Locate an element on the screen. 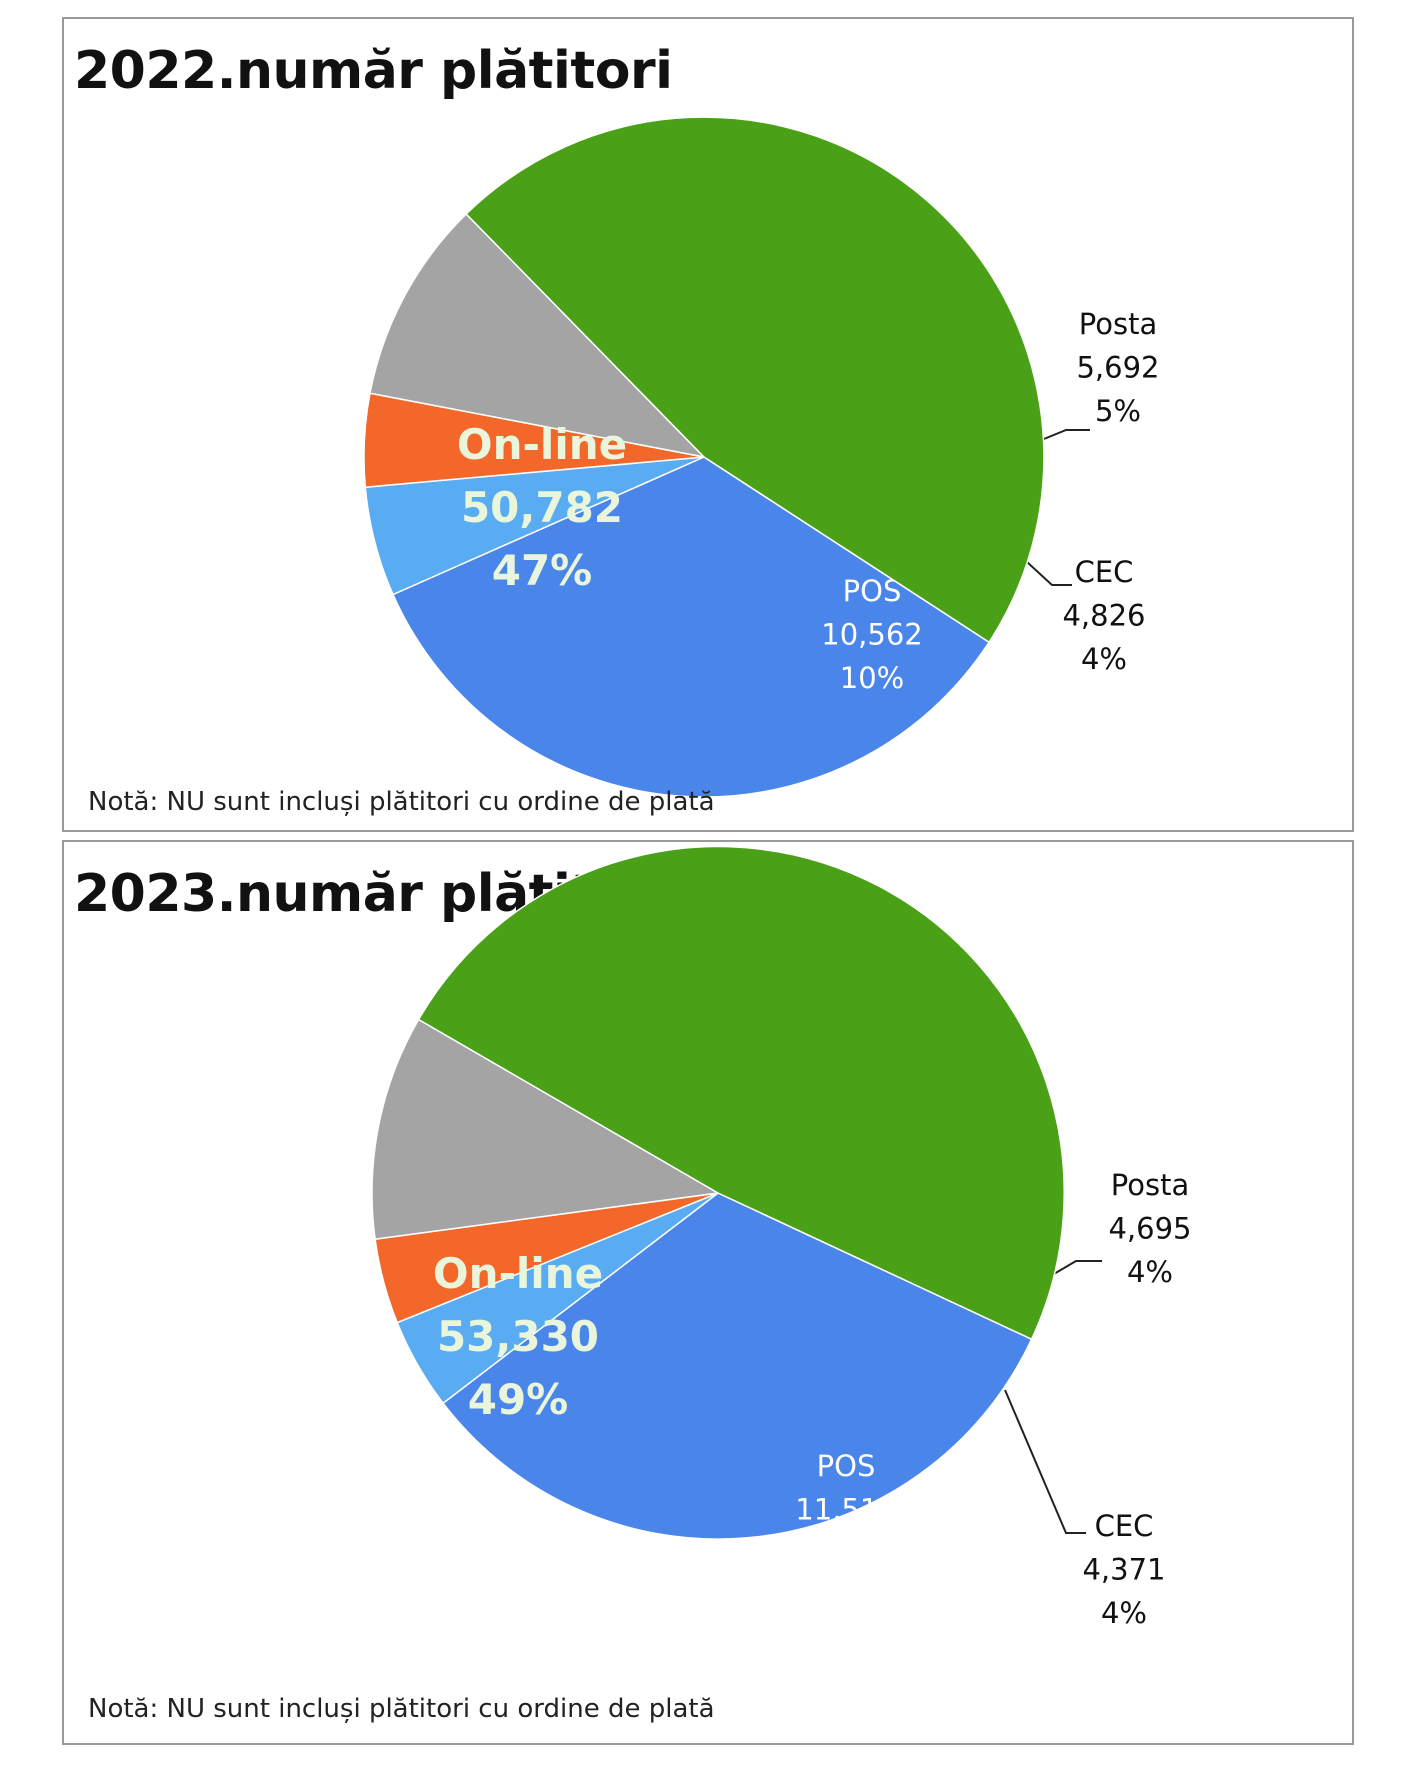 This screenshot has width=1417, height=1787. slice-label-pos: POS is located at coordinates (846, 1466).